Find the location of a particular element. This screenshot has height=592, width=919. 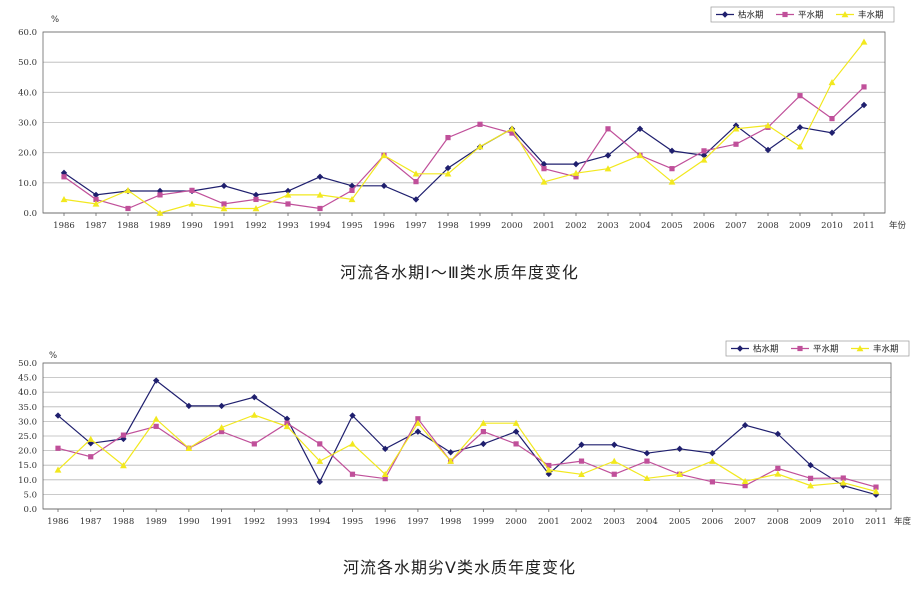

chart-2-legend-label-wet: 丰水期 is located at coordinates (886, 349).